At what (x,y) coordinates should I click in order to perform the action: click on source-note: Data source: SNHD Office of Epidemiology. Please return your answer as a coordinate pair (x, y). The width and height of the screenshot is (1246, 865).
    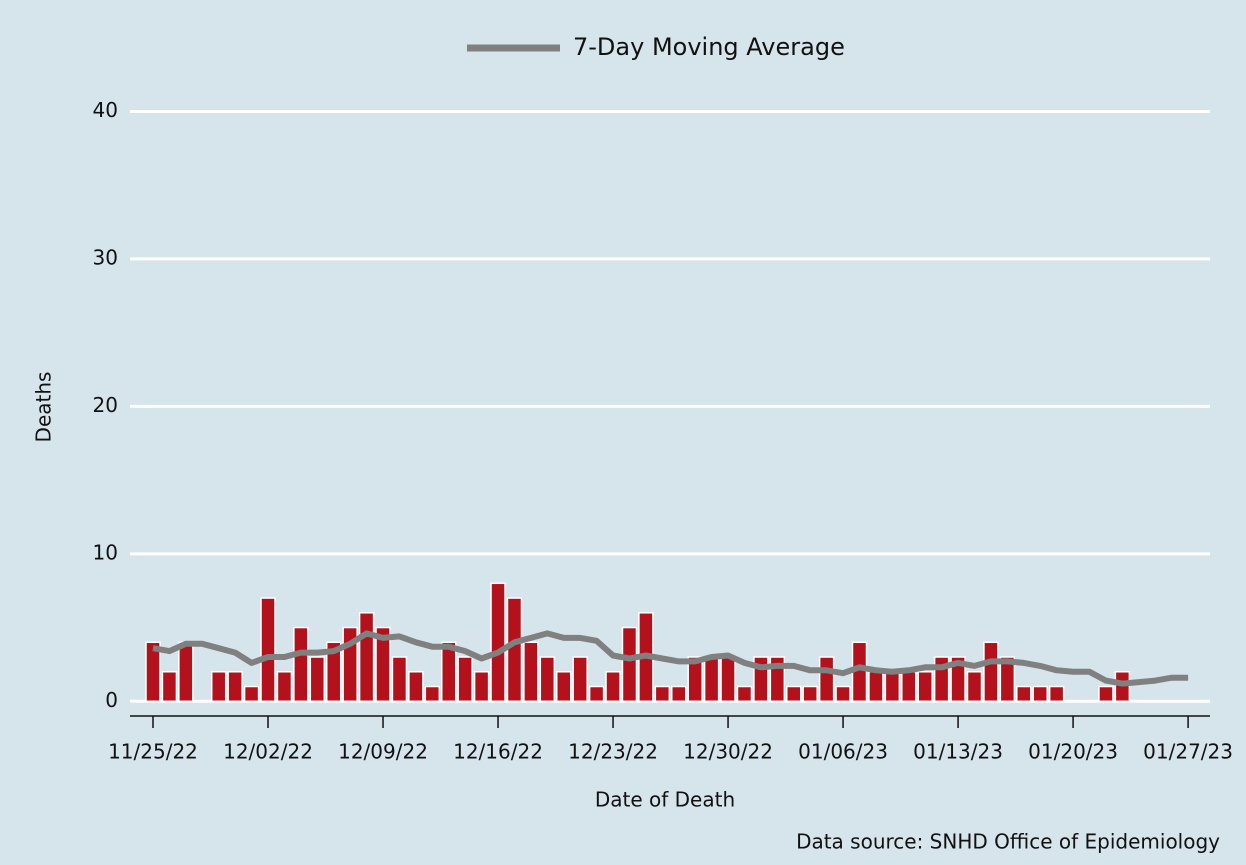
    Looking at the image, I should click on (1008, 842).